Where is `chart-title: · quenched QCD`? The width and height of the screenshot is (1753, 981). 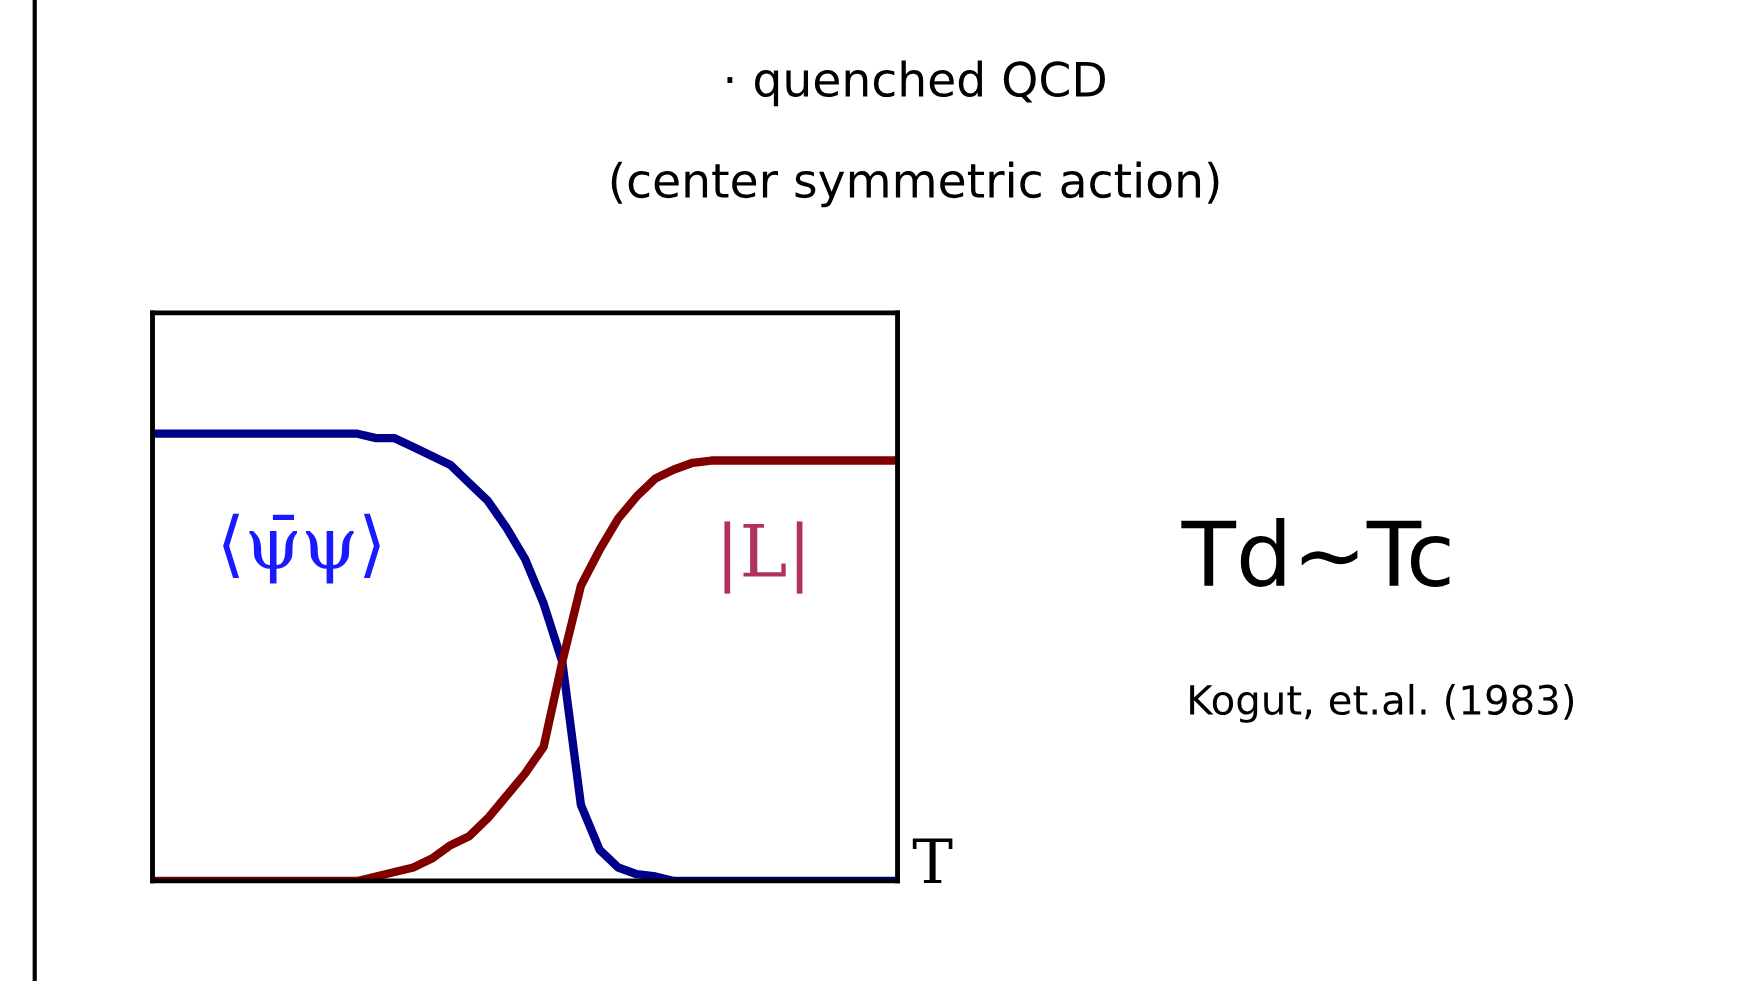 chart-title: · quenched QCD is located at coordinates (916, 83).